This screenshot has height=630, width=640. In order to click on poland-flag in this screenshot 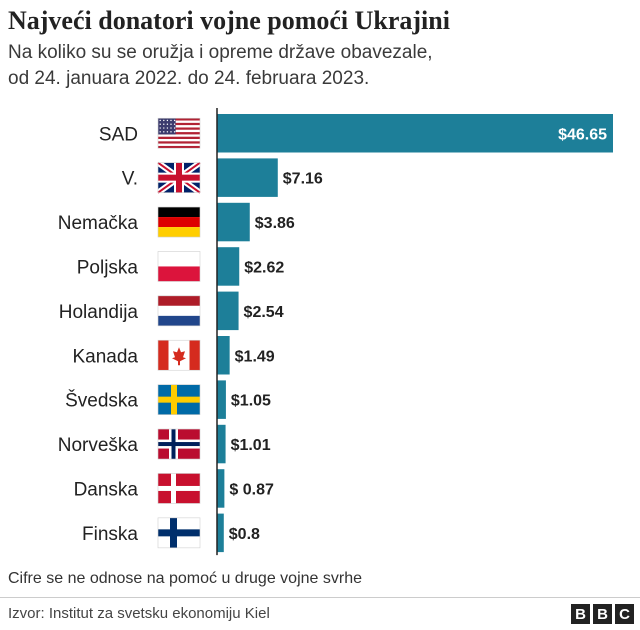, I will do `click(179, 266)`.